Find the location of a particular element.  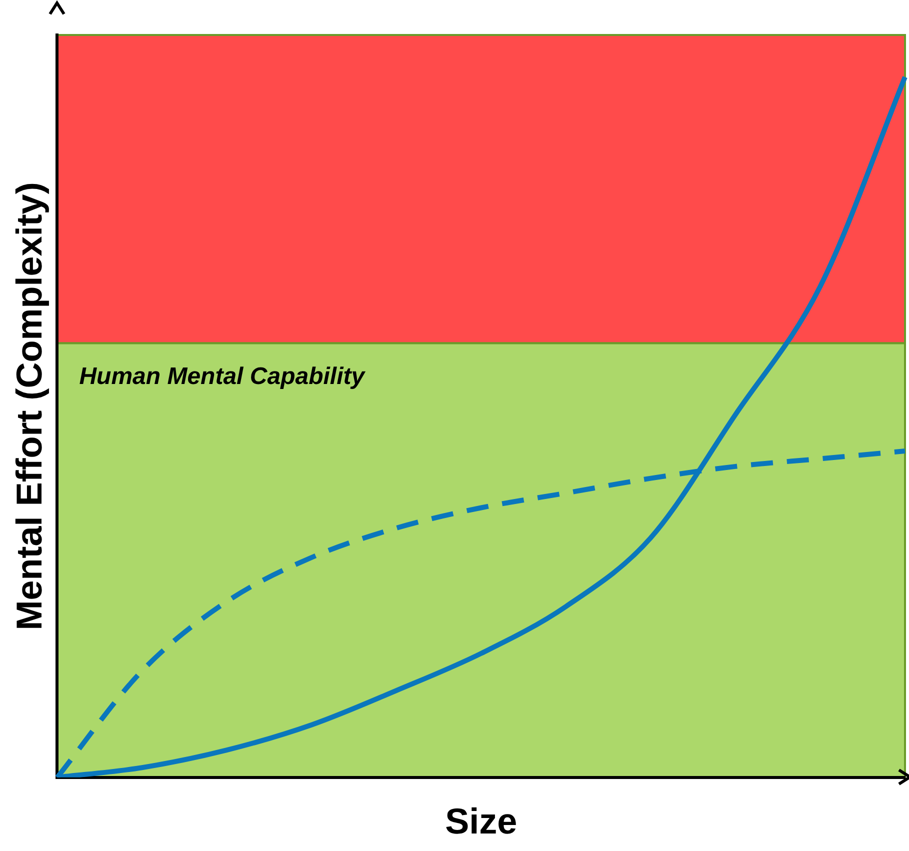

x-axis-title: Size is located at coordinates (481, 821).